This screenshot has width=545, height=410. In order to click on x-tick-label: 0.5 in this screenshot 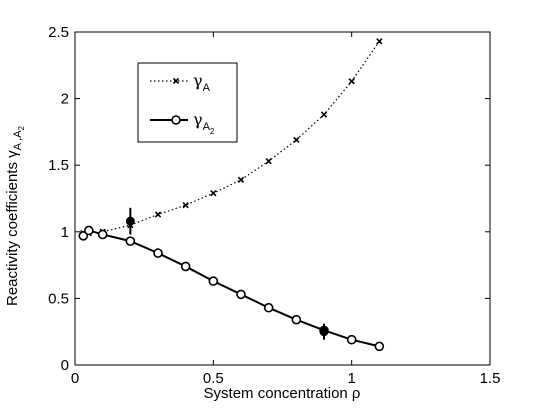, I will do `click(213, 378)`.